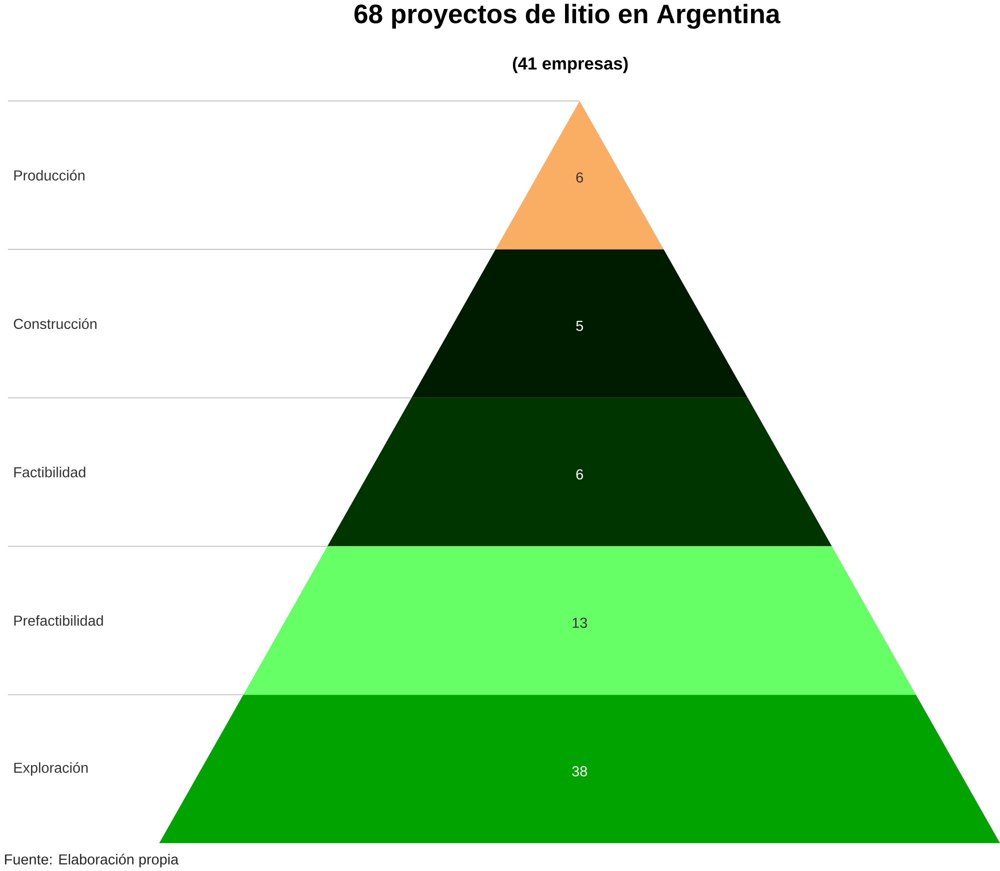 Image resolution: width=1000 pixels, height=871 pixels. I want to click on text: 68 proyectos de litio en Argentina, so click(567, 16).